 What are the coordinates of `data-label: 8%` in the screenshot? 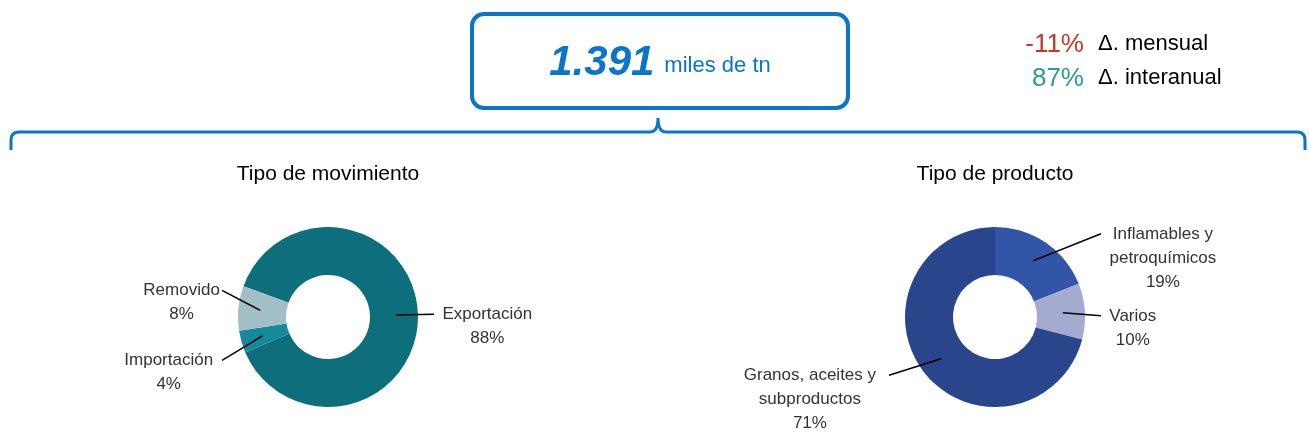 It's located at (181, 314).